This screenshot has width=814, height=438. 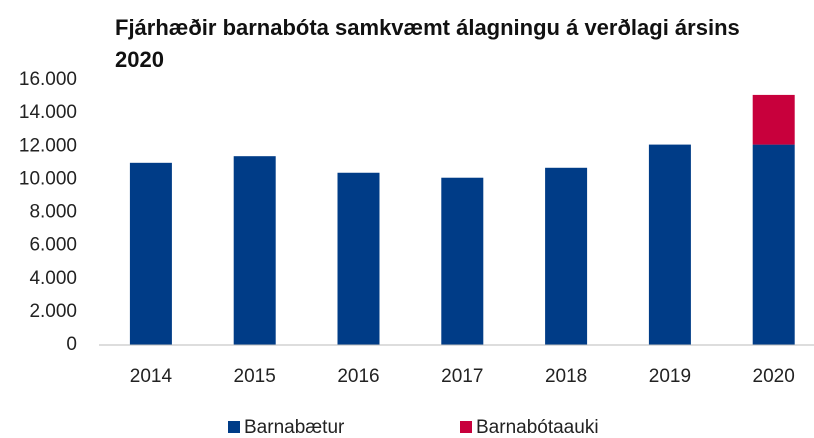 I want to click on x-tick-label: 2018, so click(x=566, y=376).